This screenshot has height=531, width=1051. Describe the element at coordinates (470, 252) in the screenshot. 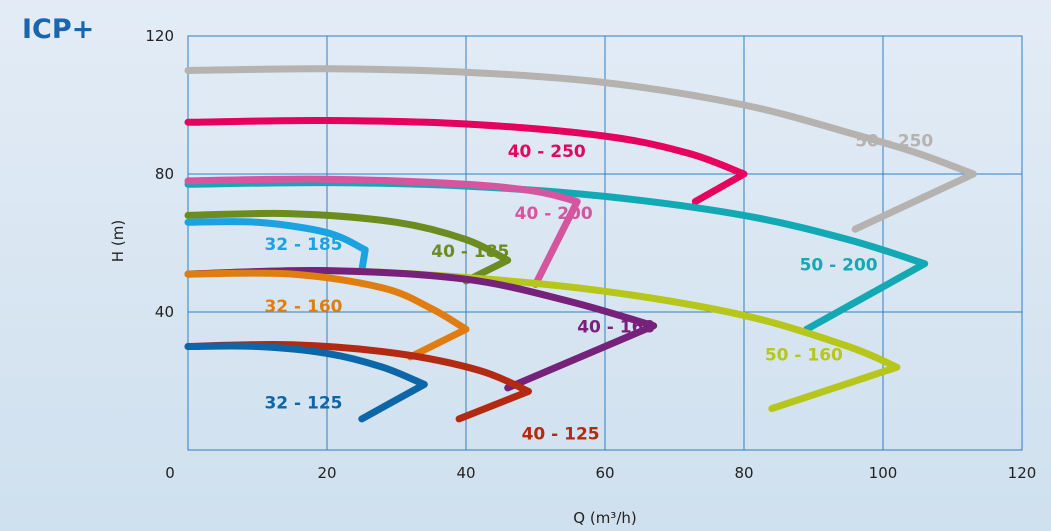

I see `curve-label-40-185: 40 - 185` at that location.